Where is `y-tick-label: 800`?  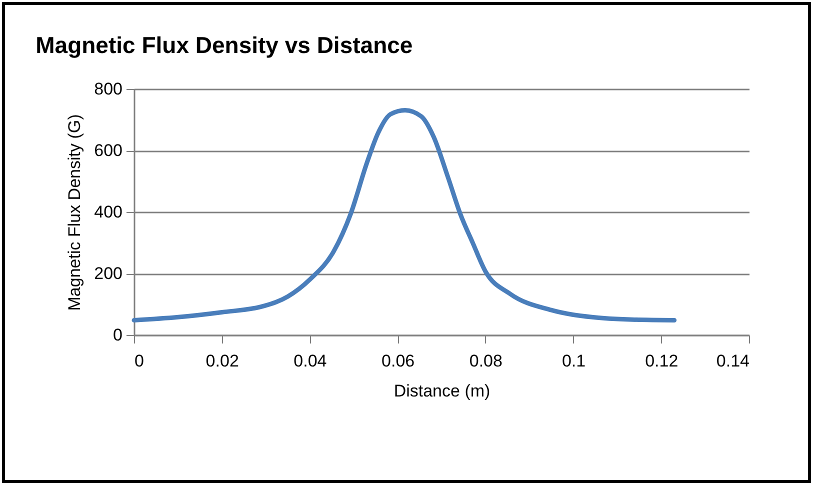
y-tick-label: 800 is located at coordinates (108, 89).